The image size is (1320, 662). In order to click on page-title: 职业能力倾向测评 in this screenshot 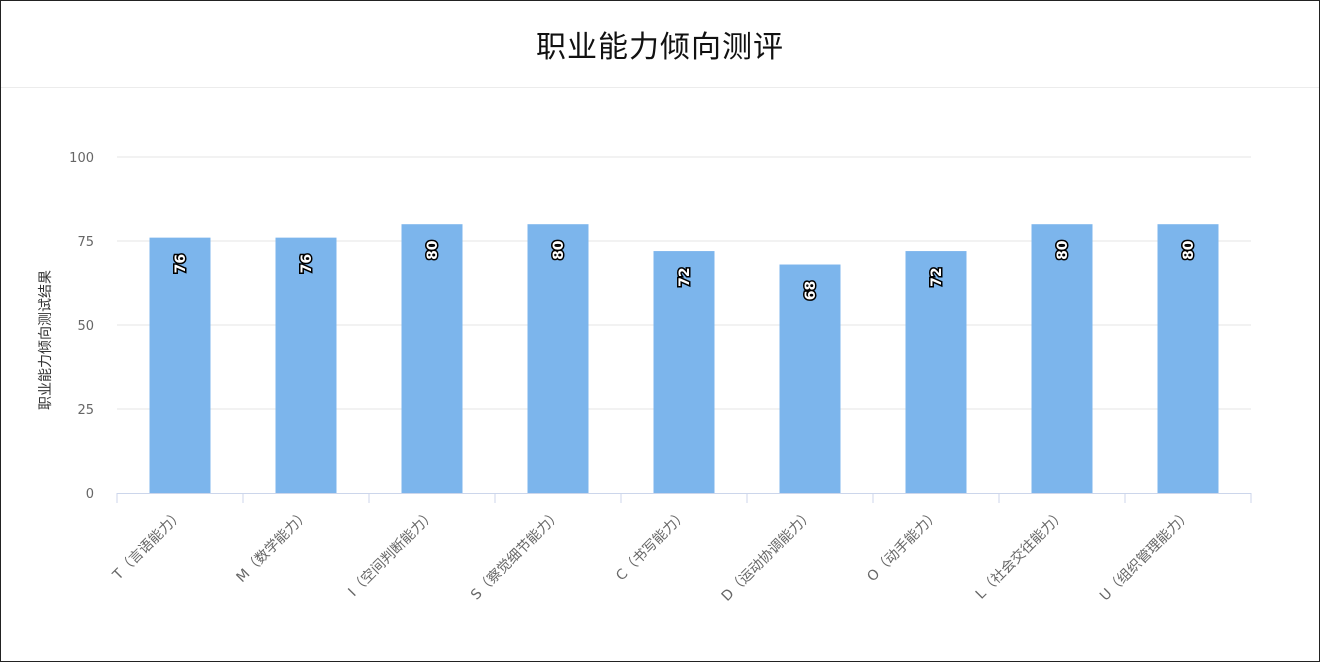, I will do `click(660, 47)`.